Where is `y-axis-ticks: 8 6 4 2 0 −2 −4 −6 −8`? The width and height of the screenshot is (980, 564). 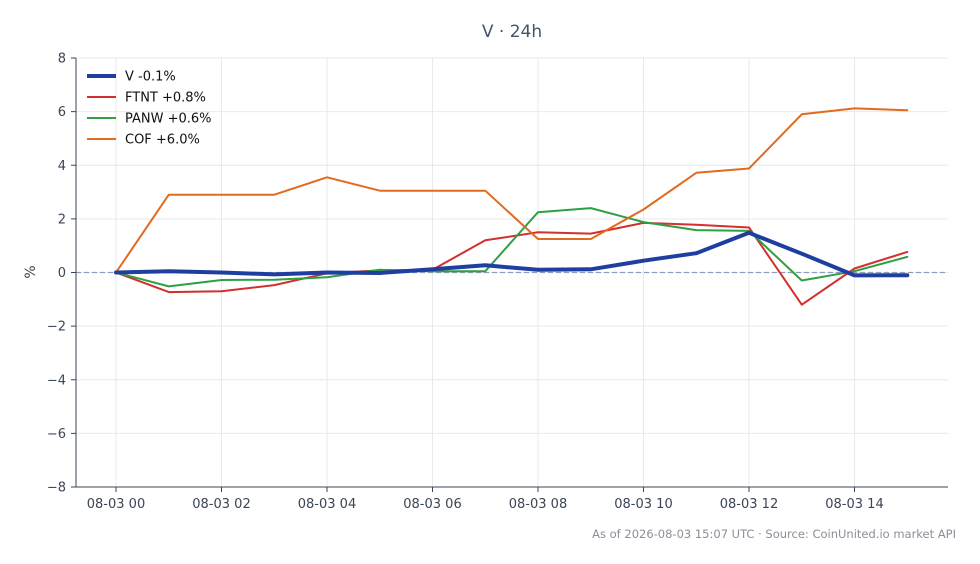 y-axis-ticks: 8 6 4 2 0 −2 −4 −6 −8 is located at coordinates (61, 274).